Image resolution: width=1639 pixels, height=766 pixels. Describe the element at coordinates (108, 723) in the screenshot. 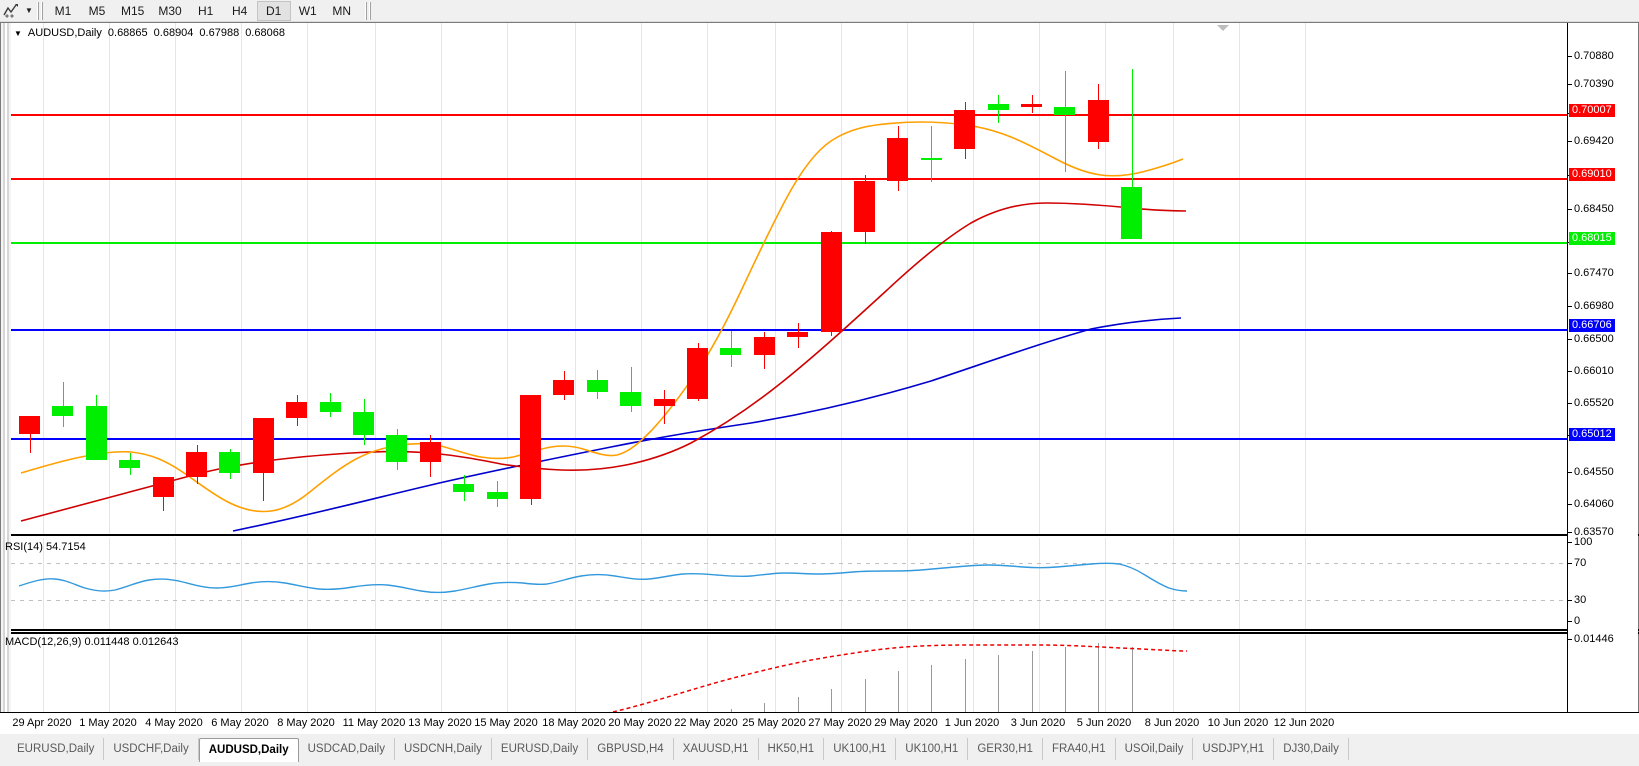

I see `time-axis-label: 1 May 2020` at that location.